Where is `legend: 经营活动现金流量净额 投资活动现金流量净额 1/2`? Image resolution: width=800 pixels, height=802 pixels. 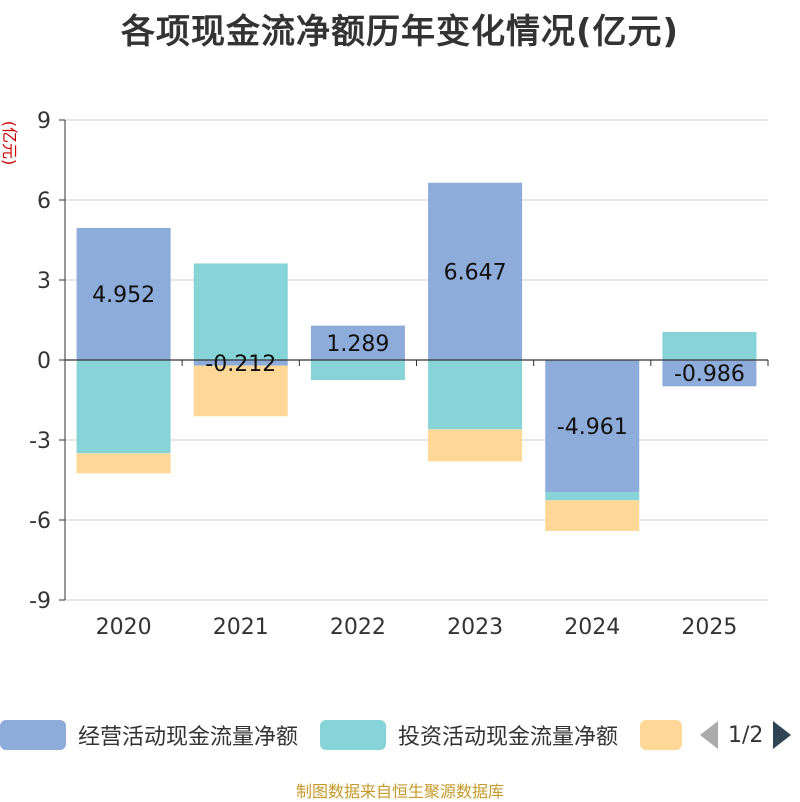
legend: 经营活动现金流量净额 投资活动现金流量净额 1/2 is located at coordinates (400, 735).